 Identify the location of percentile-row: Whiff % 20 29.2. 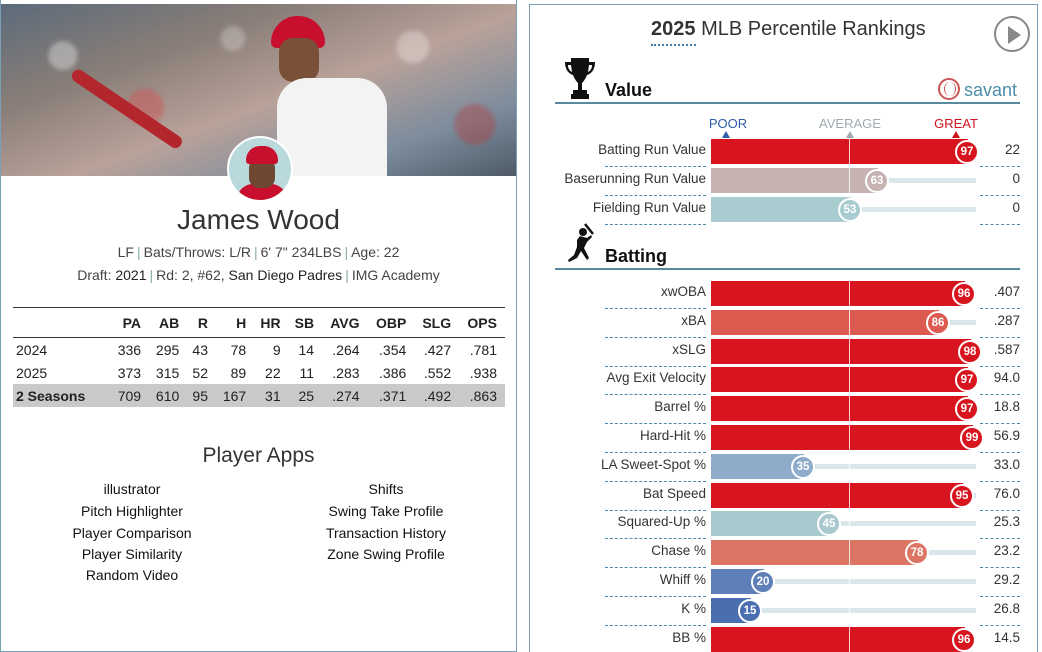
(787, 582).